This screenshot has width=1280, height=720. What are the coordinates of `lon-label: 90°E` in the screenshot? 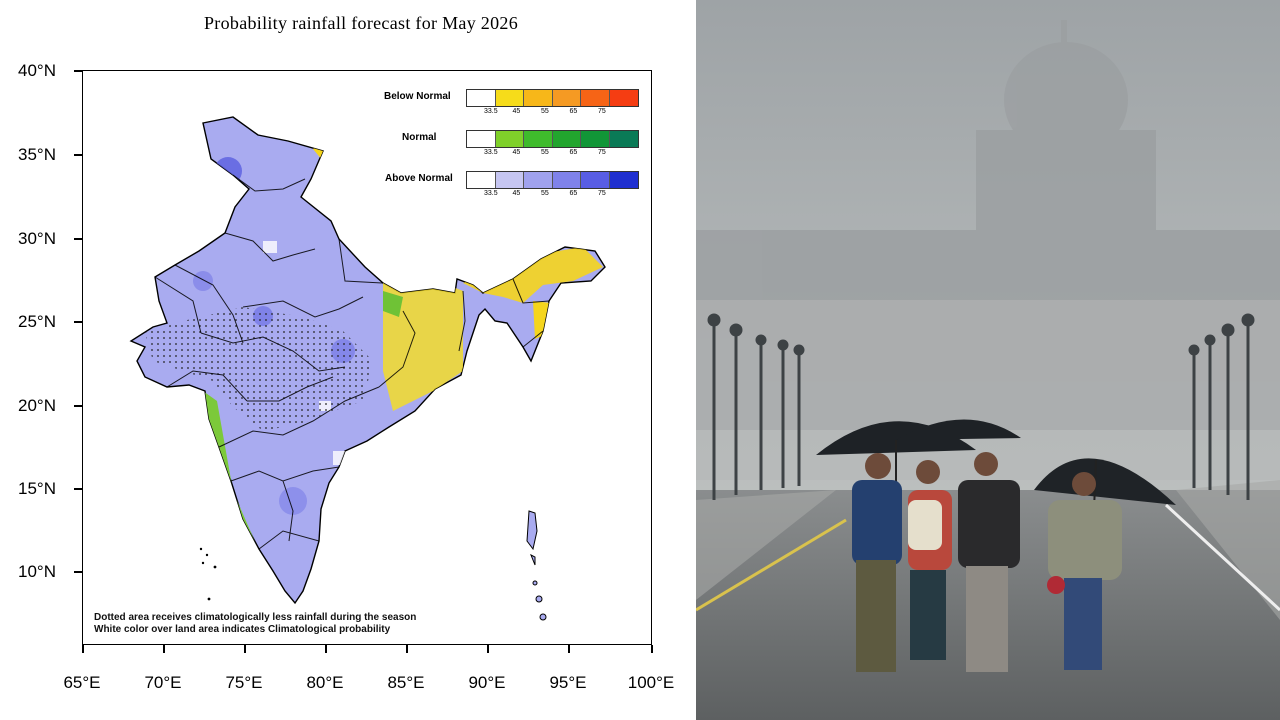 It's located at (487, 682).